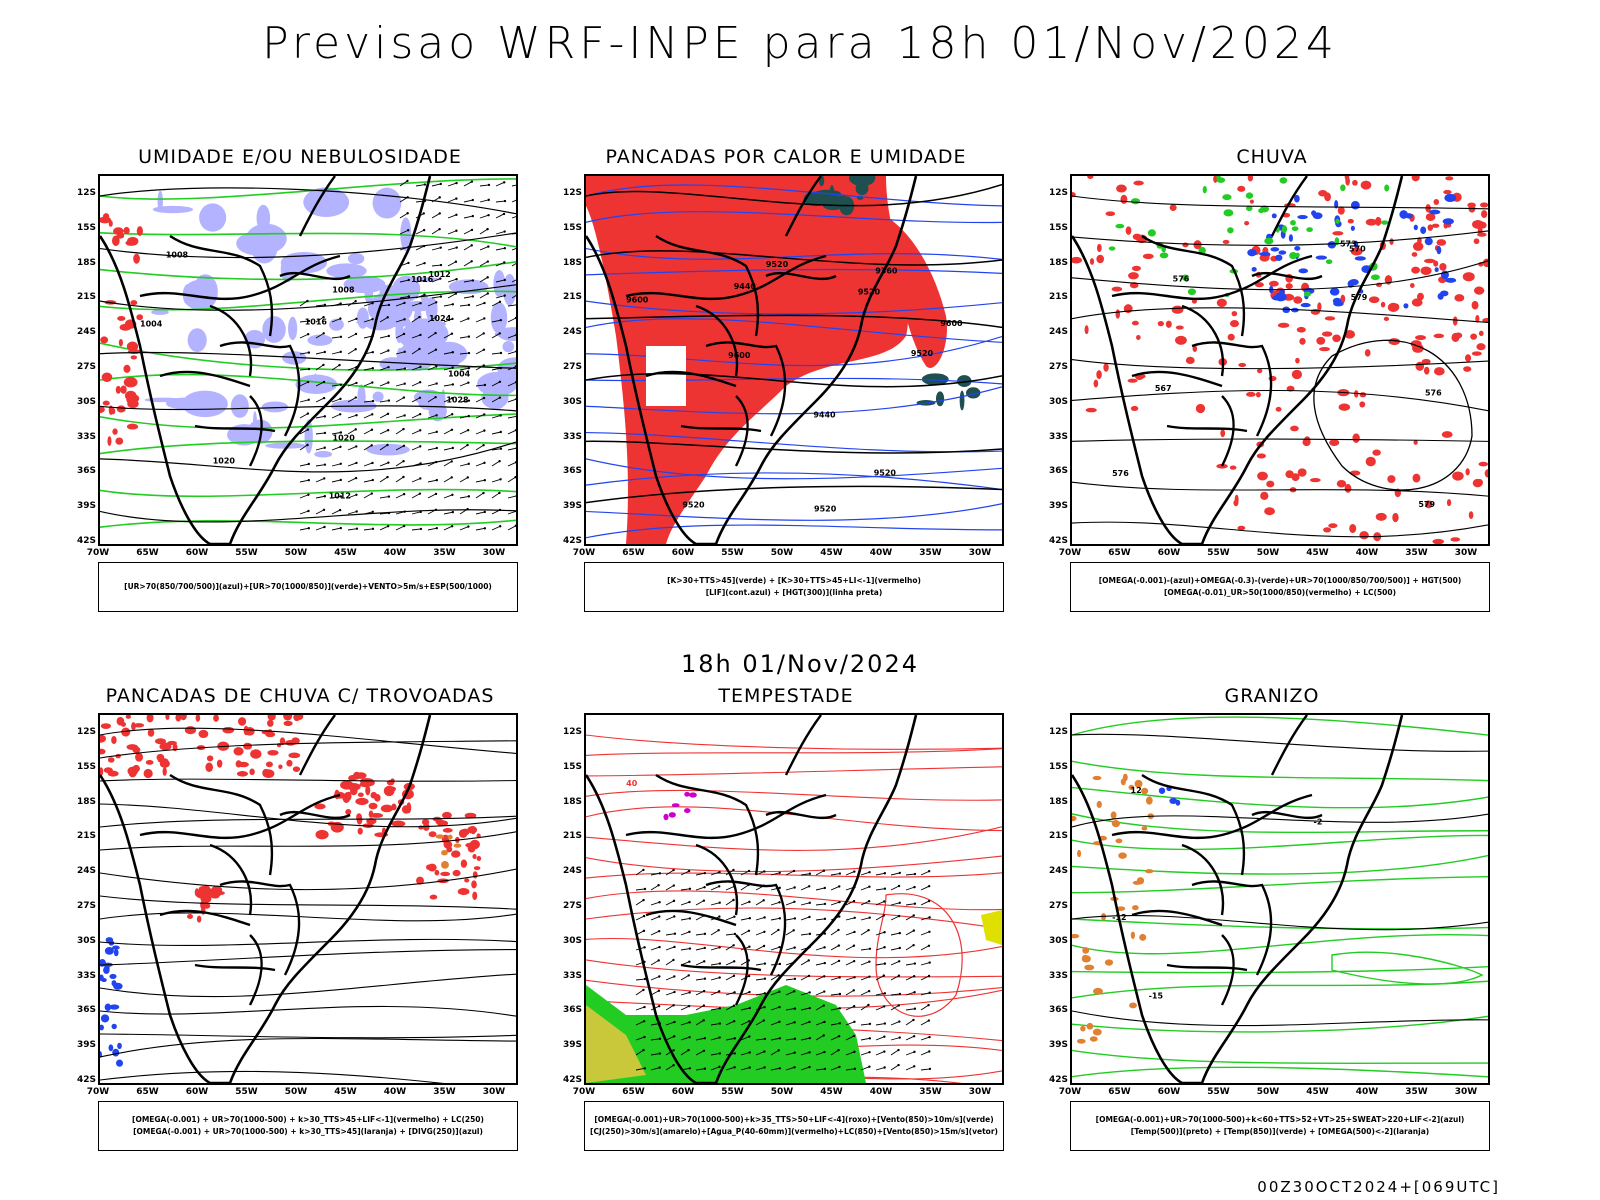 The height and width of the screenshot is (1200, 1600). I want to click on longitude-label: 45W, so click(345, 553).